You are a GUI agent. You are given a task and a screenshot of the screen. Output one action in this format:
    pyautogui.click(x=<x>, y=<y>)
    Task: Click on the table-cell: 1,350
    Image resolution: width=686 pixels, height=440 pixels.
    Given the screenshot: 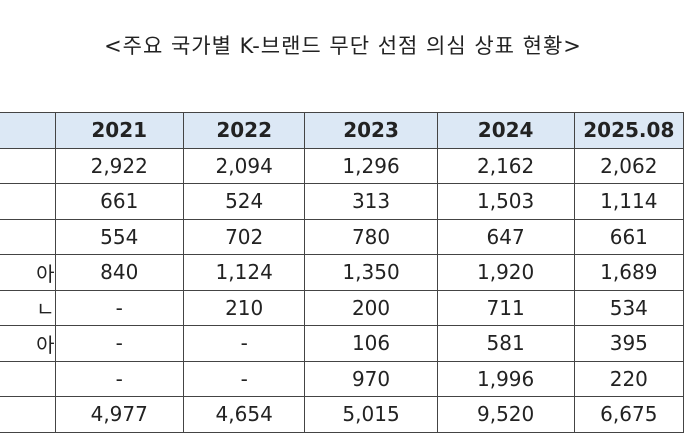 What is the action you would take?
    pyautogui.click(x=371, y=272)
    